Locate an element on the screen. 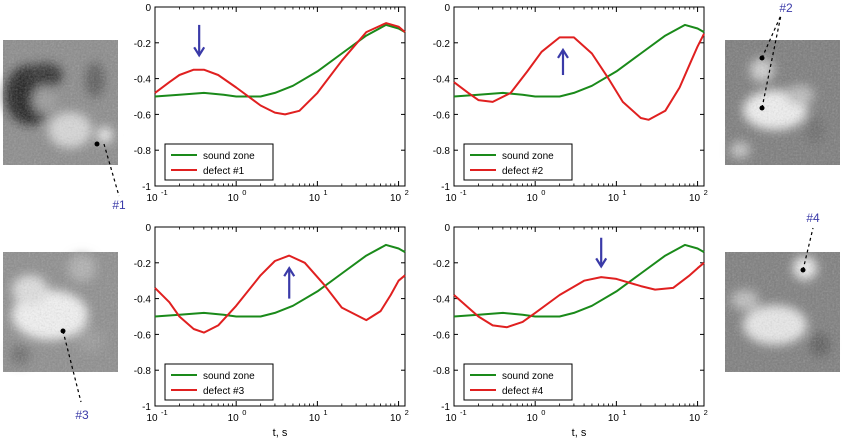 The image size is (846, 439). thumbnail-label-2: #2 is located at coordinates (786, 8).